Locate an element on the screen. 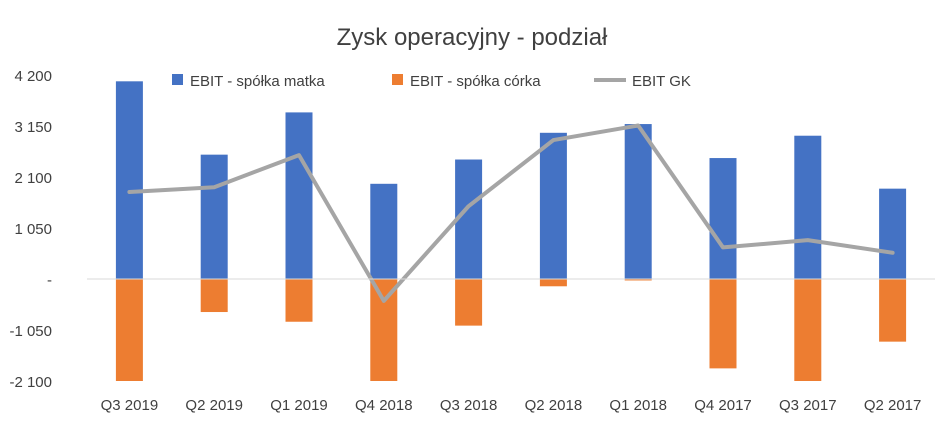  y-tick-label: 2 100 is located at coordinates (33, 178).